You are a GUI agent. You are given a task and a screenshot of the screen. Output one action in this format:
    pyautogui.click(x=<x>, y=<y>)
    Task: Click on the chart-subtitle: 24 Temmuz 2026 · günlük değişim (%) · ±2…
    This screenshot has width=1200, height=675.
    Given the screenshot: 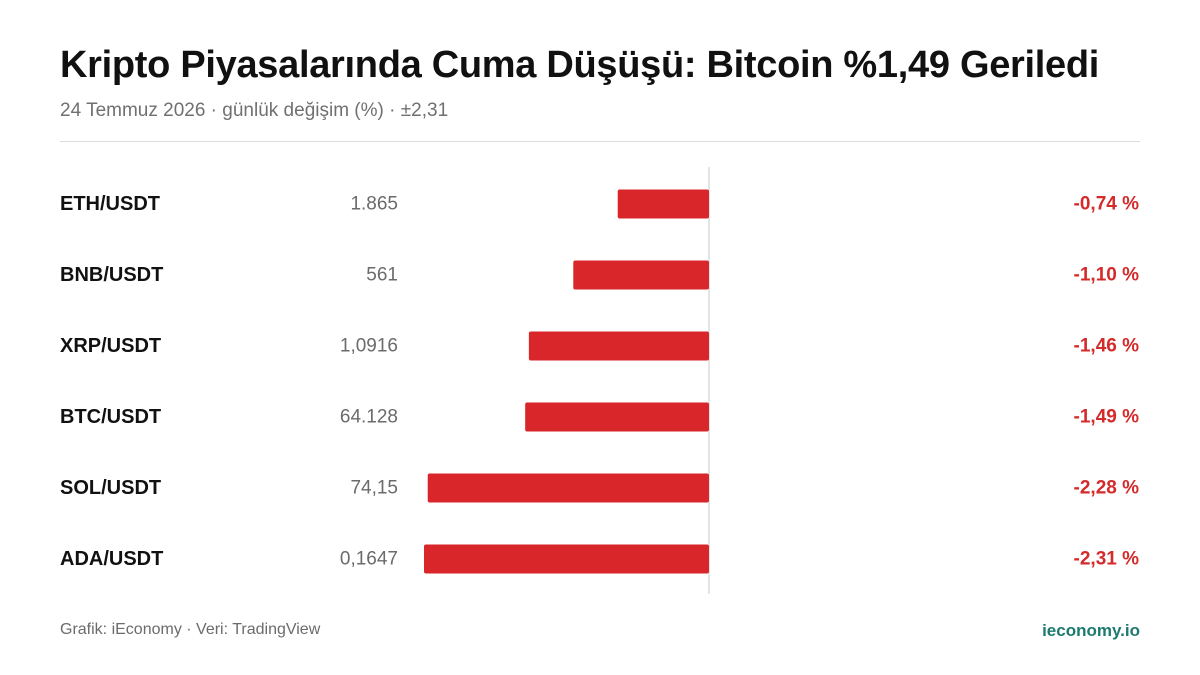 What is the action you would take?
    pyautogui.click(x=254, y=110)
    